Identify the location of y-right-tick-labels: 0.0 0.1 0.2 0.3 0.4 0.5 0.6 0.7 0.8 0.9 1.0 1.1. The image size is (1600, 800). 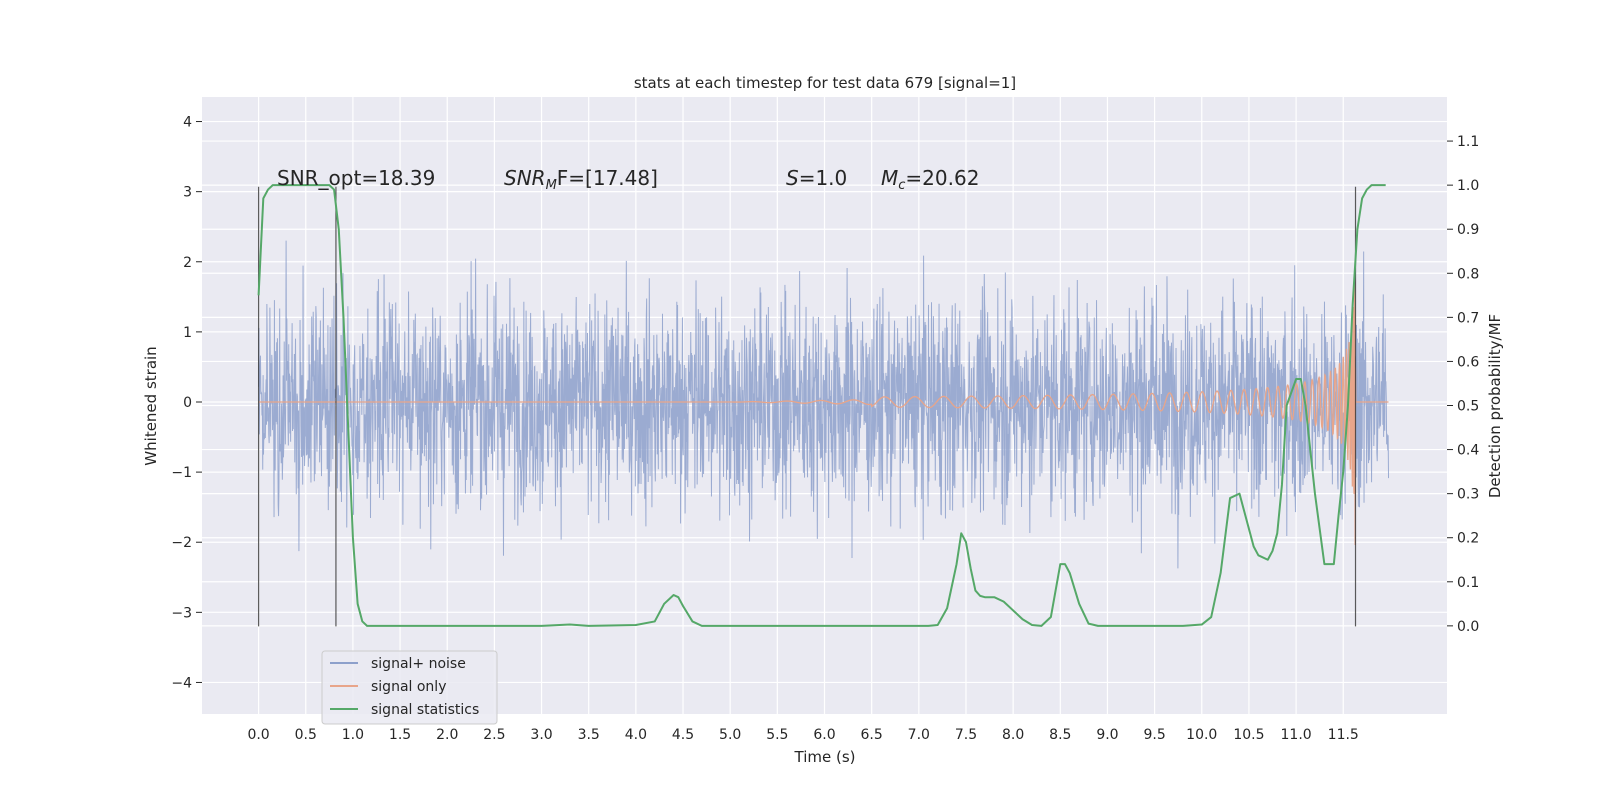
(1463, 384).